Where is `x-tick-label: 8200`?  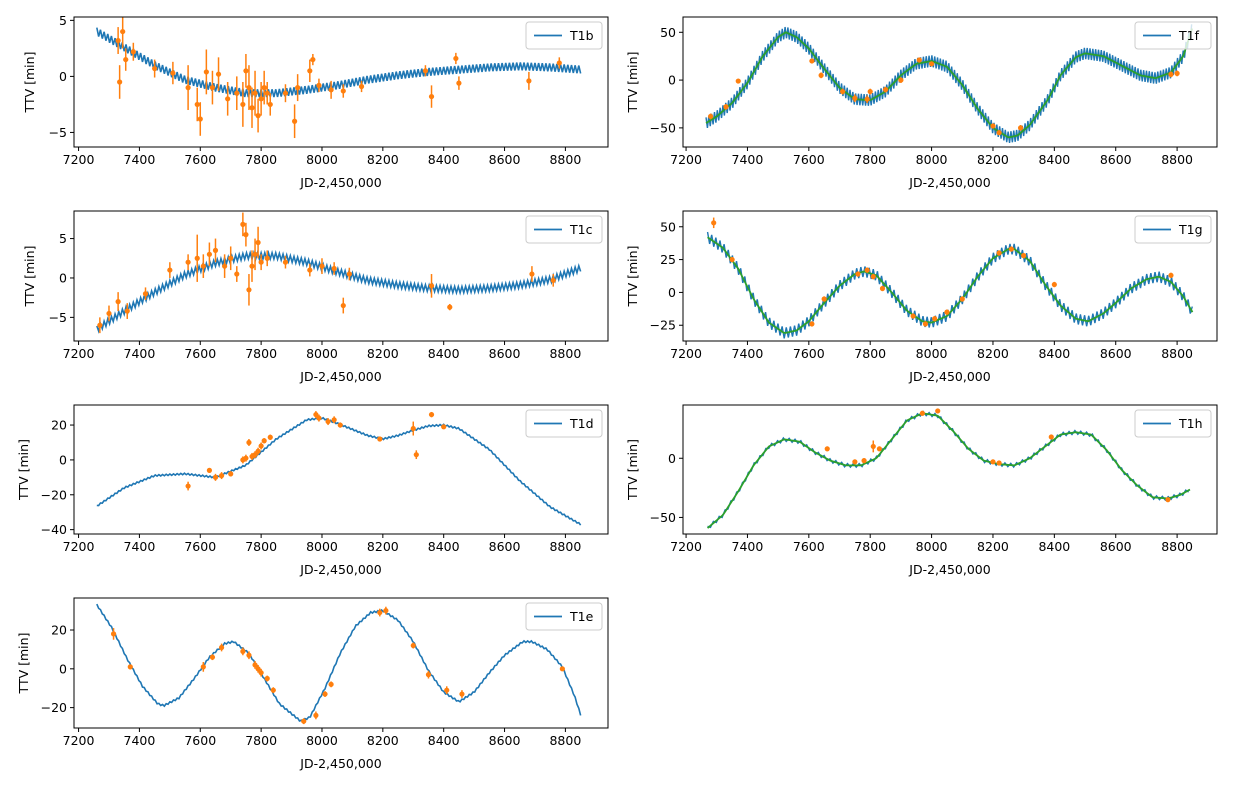
x-tick-label: 8200 is located at coordinates (993, 159).